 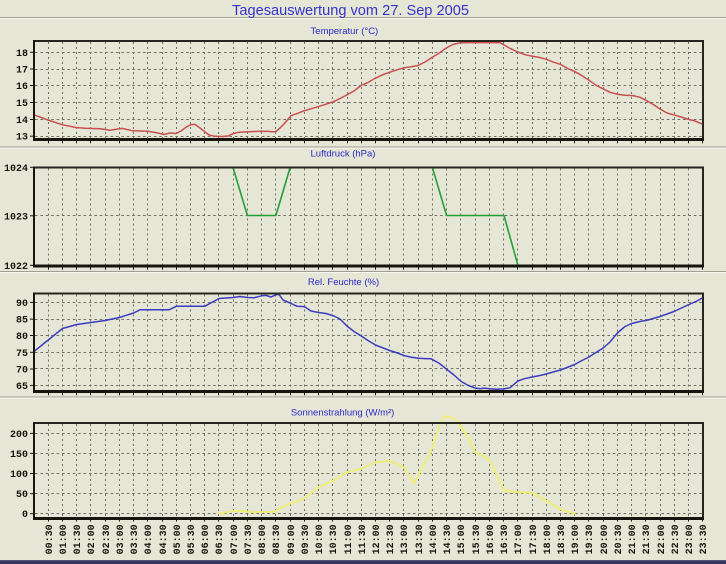 I want to click on svg-text: 19:30, so click(x=590, y=539).